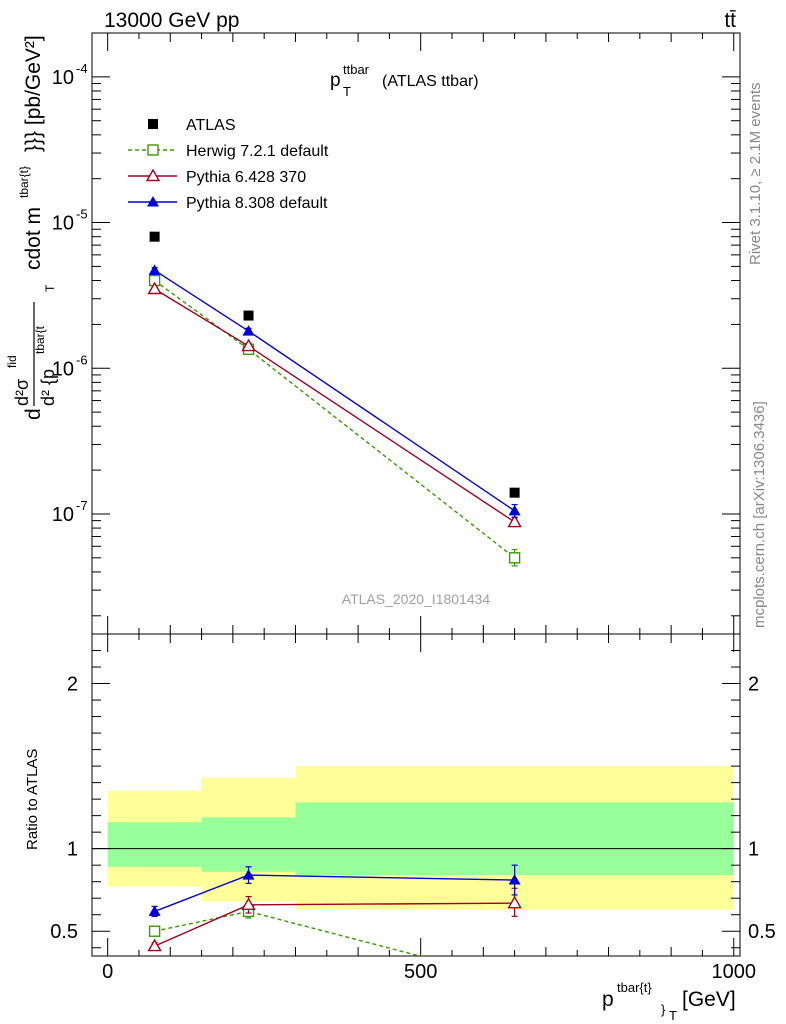  Describe the element at coordinates (669, 1001) in the screenshot. I see `x-axis-label: p tbar{t} } T [GeV]` at that location.